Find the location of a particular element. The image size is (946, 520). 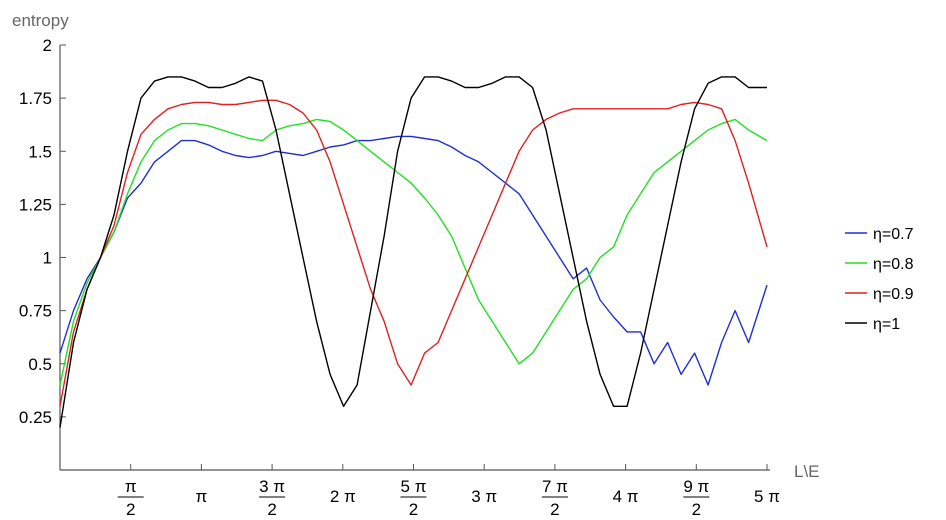

x-ticks: π 2 π 3 π 2 2 π 5 π 2 3 π 7 π 2 4 π 9 π 2 5 π is located at coordinates (448, 491).